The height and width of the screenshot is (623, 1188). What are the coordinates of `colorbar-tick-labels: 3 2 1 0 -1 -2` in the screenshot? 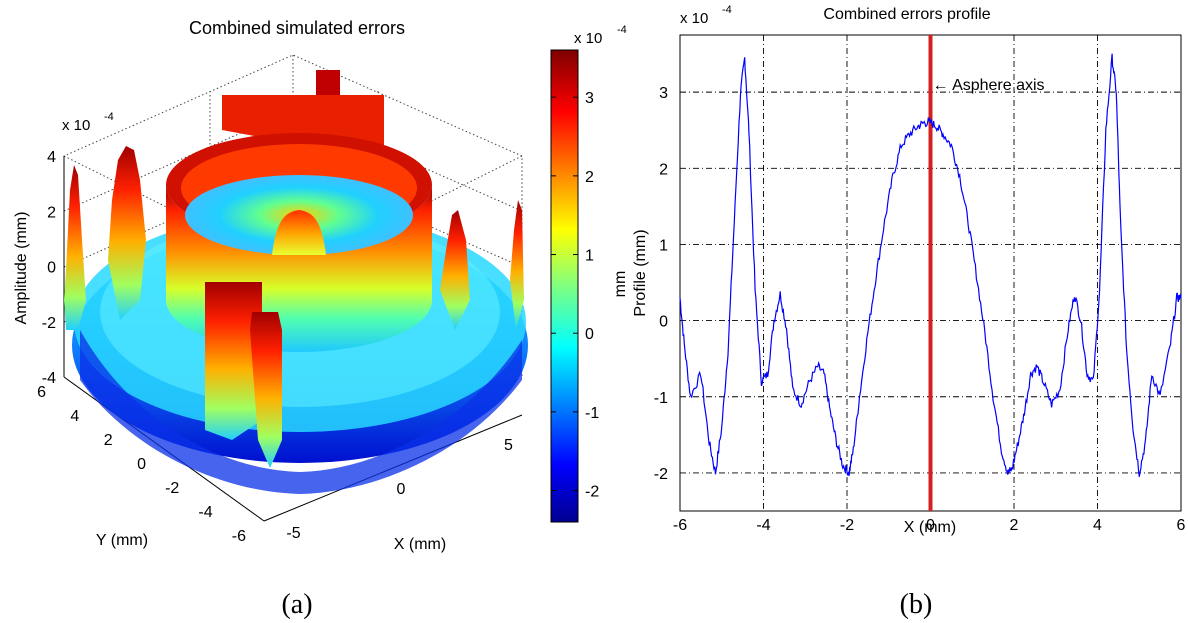 It's located at (575, 295).